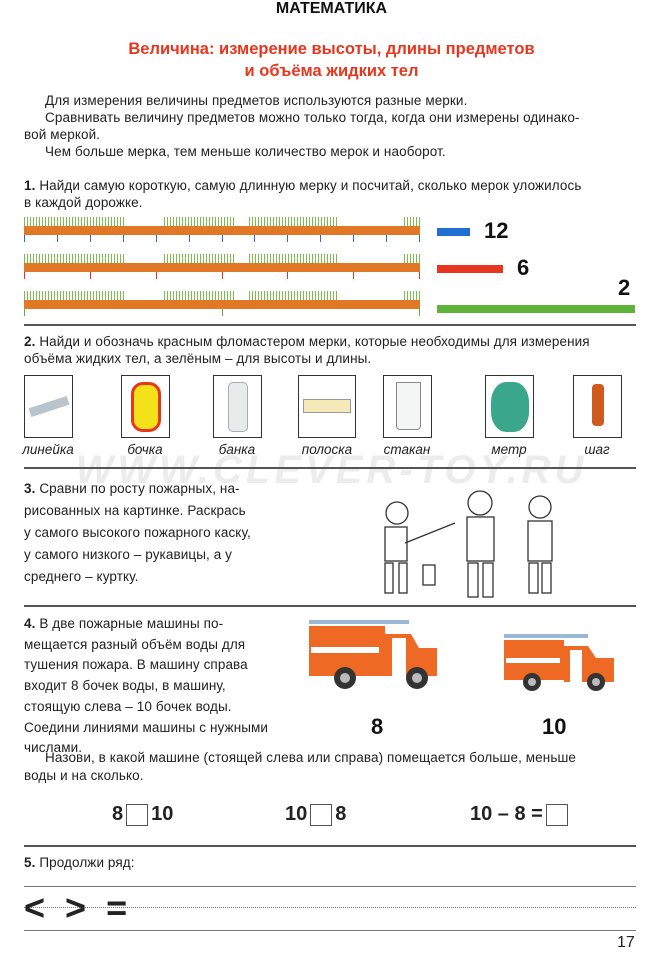 The image size is (663, 960). What do you see at coordinates (145, 449) in the screenshot?
I see `item-label: бочка` at bounding box center [145, 449].